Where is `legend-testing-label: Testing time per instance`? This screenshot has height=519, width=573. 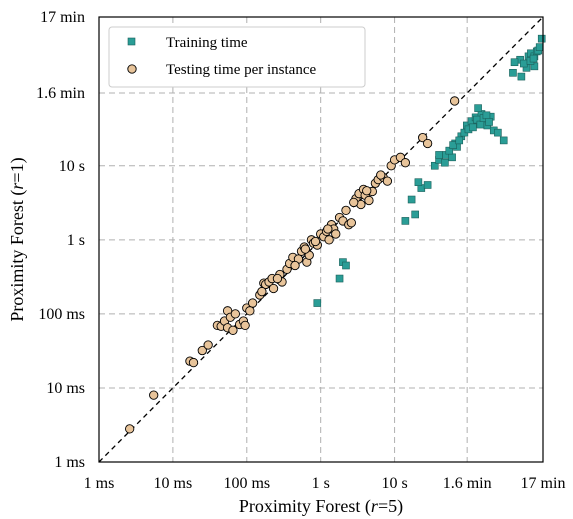 legend-testing-label: Testing time per instance is located at coordinates (241, 70).